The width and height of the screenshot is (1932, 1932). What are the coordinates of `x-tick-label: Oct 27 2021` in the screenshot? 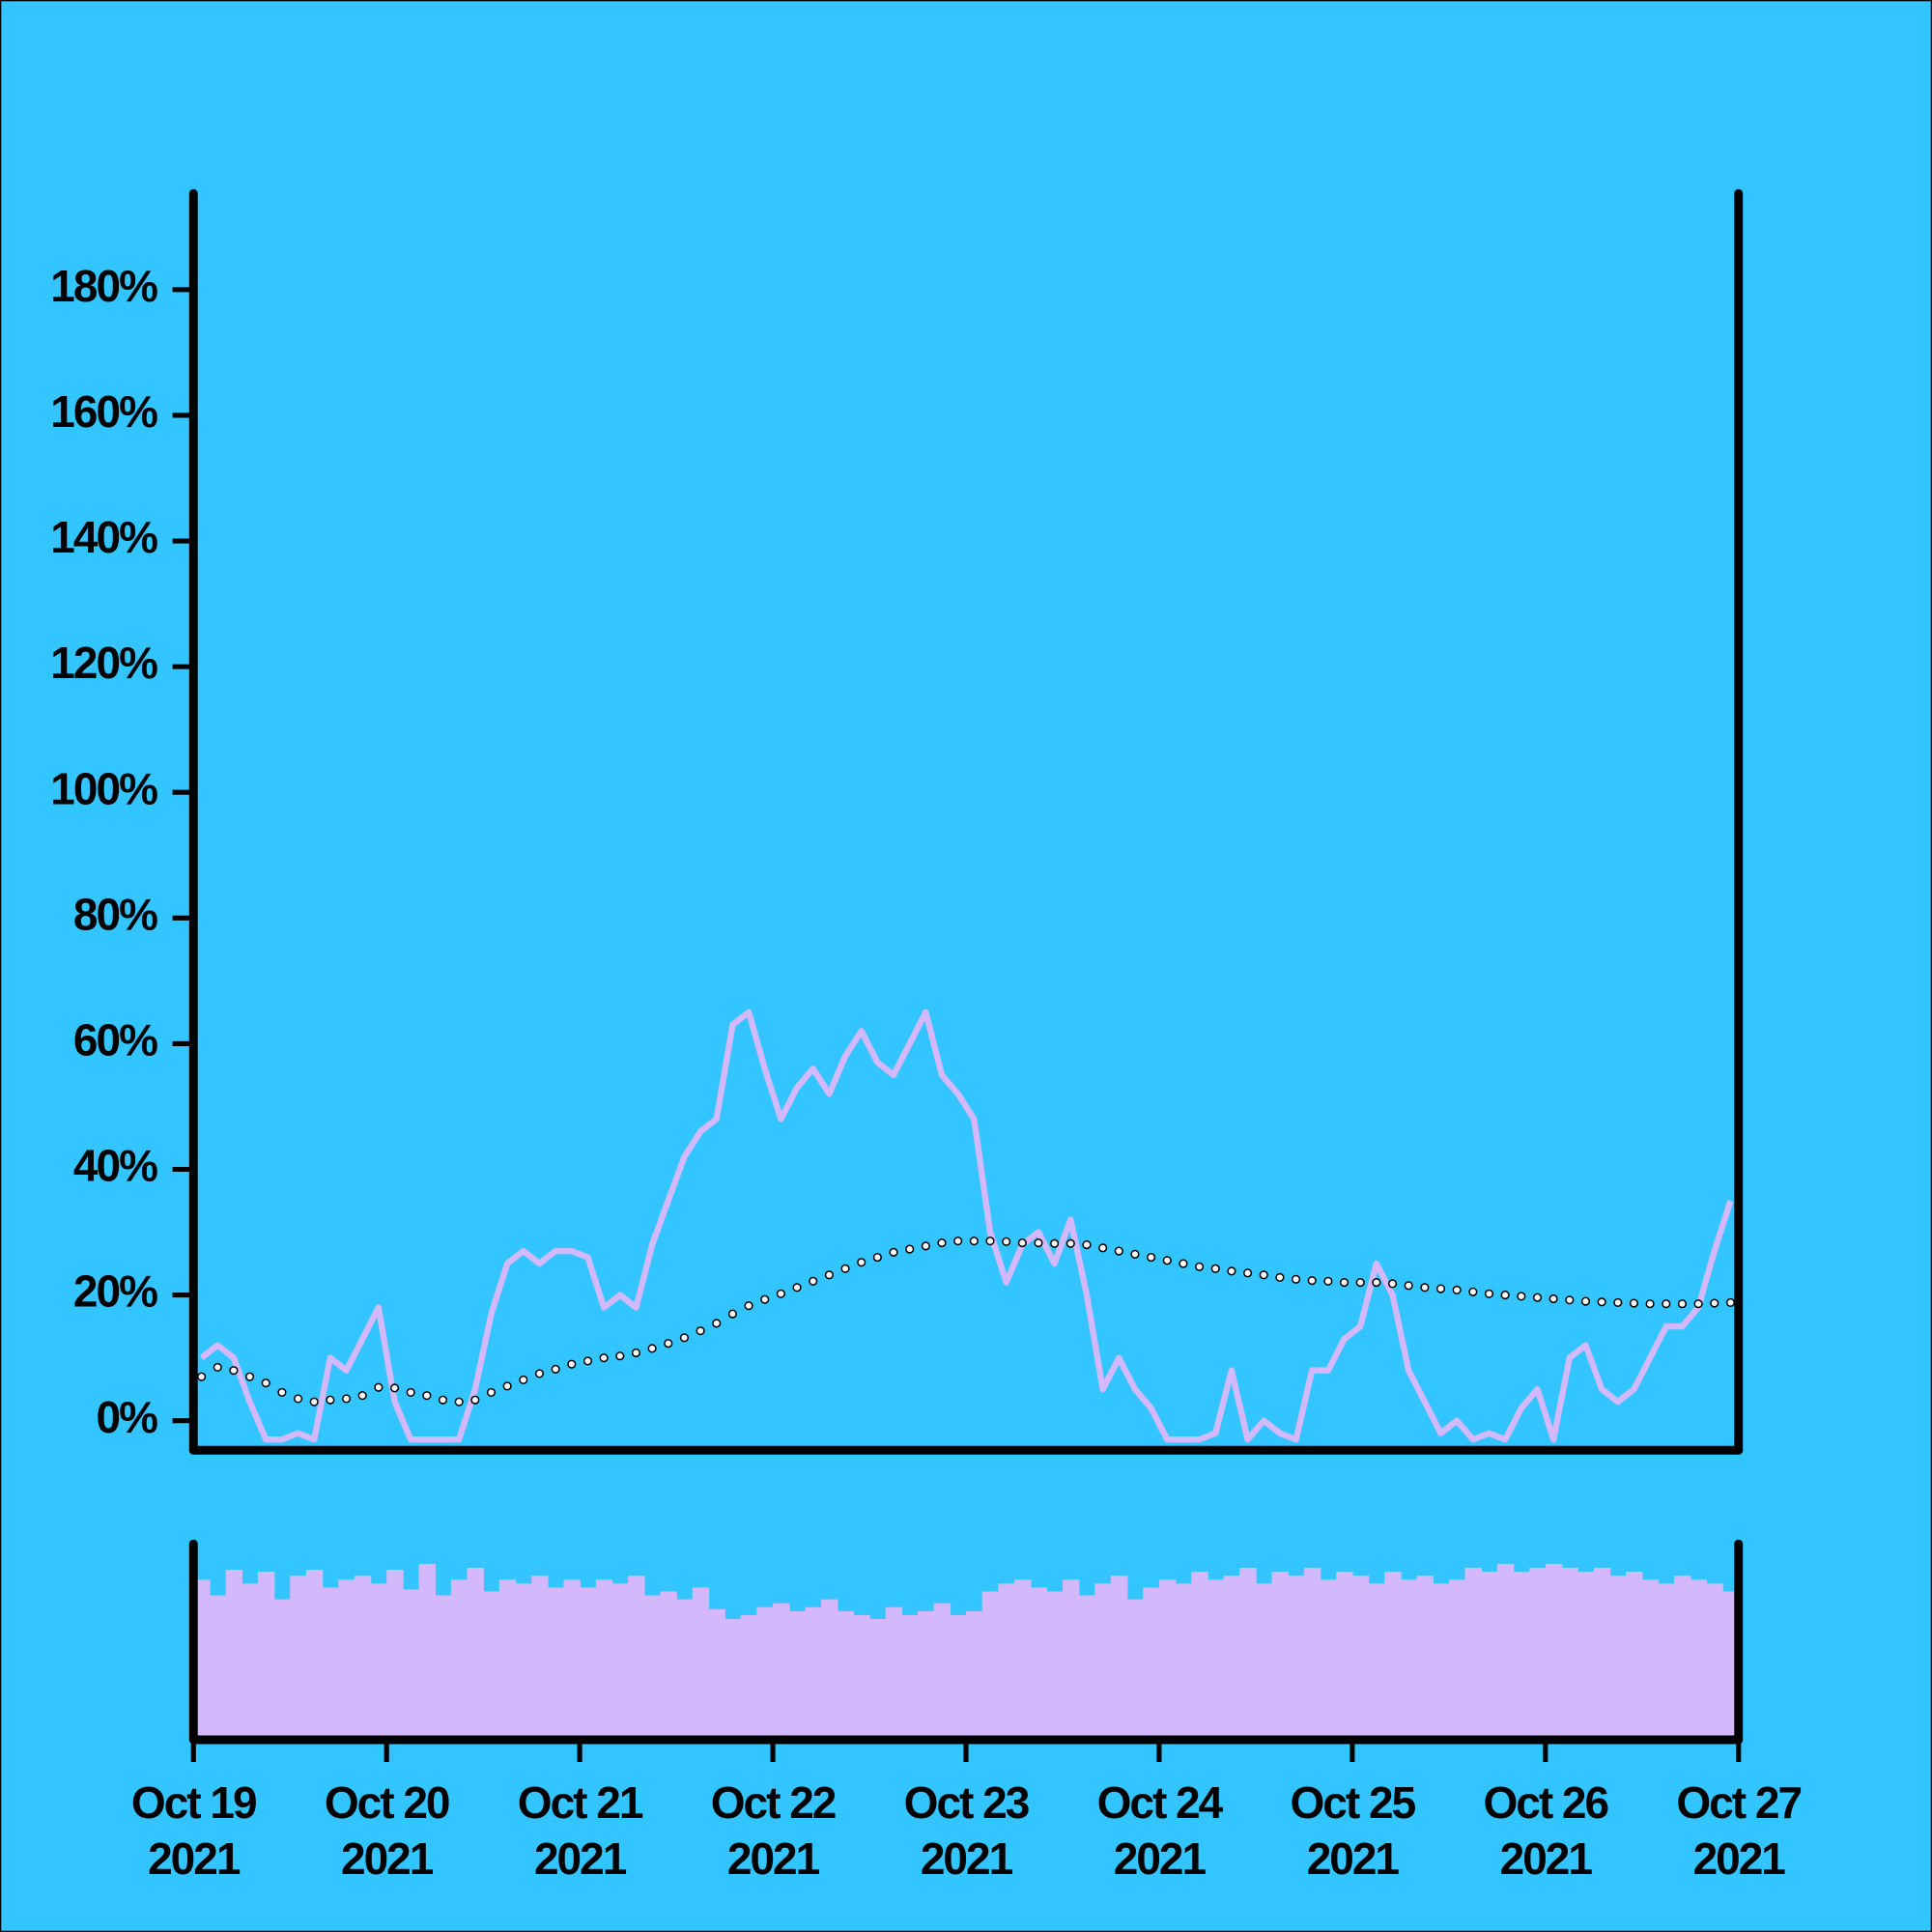 It's located at (1739, 1830).